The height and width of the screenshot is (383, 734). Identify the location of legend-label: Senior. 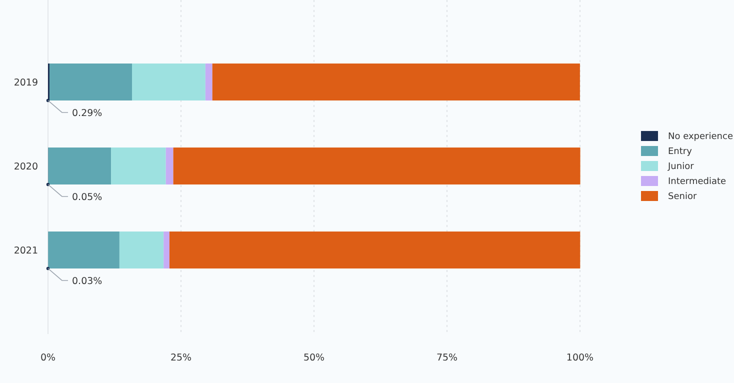
(682, 197).